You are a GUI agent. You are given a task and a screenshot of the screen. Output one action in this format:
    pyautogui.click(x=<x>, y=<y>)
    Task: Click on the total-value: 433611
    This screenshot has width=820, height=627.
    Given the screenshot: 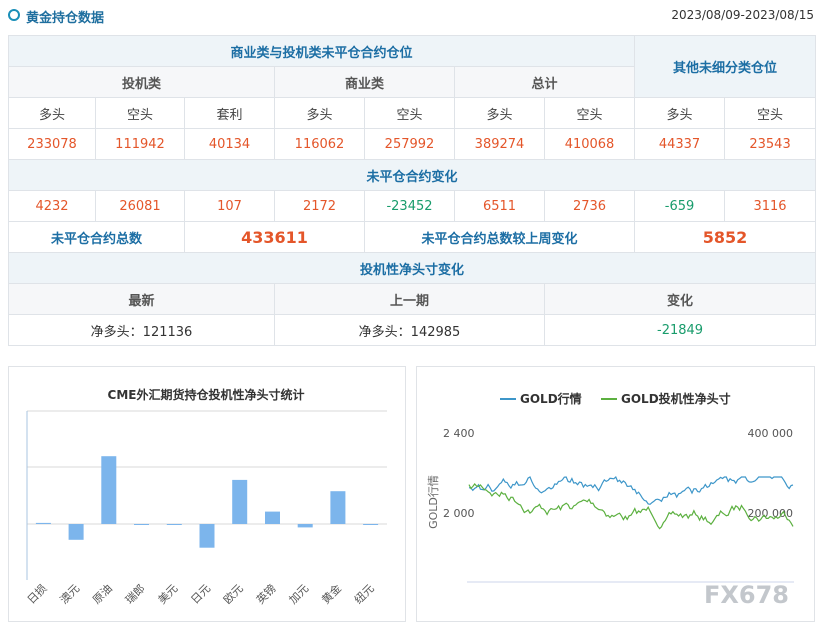 What is the action you would take?
    pyautogui.click(x=274, y=237)
    